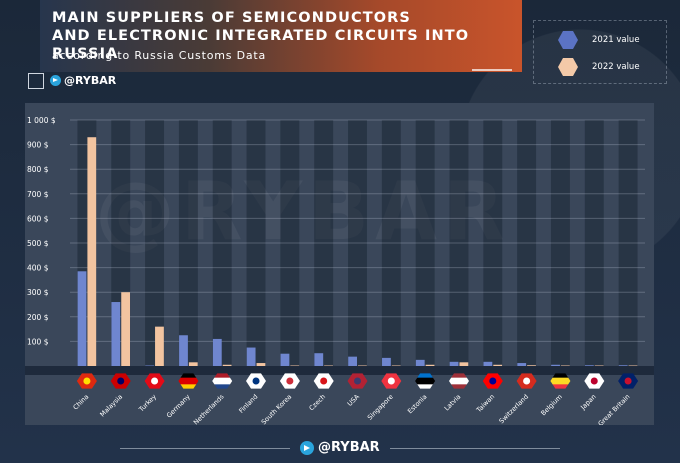  Describe the element at coordinates (38, 145) in the screenshot. I see `y-tick-label: 900 $` at that location.